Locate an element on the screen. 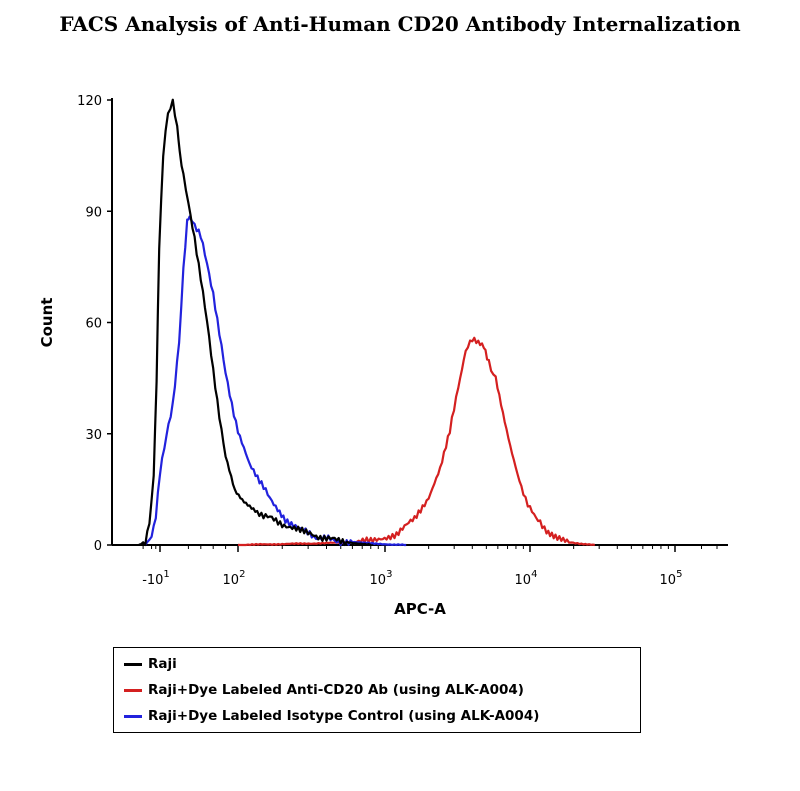 Image resolution: width=800 pixels, height=791 pixels. y-axis-title: Count is located at coordinates (47, 323).